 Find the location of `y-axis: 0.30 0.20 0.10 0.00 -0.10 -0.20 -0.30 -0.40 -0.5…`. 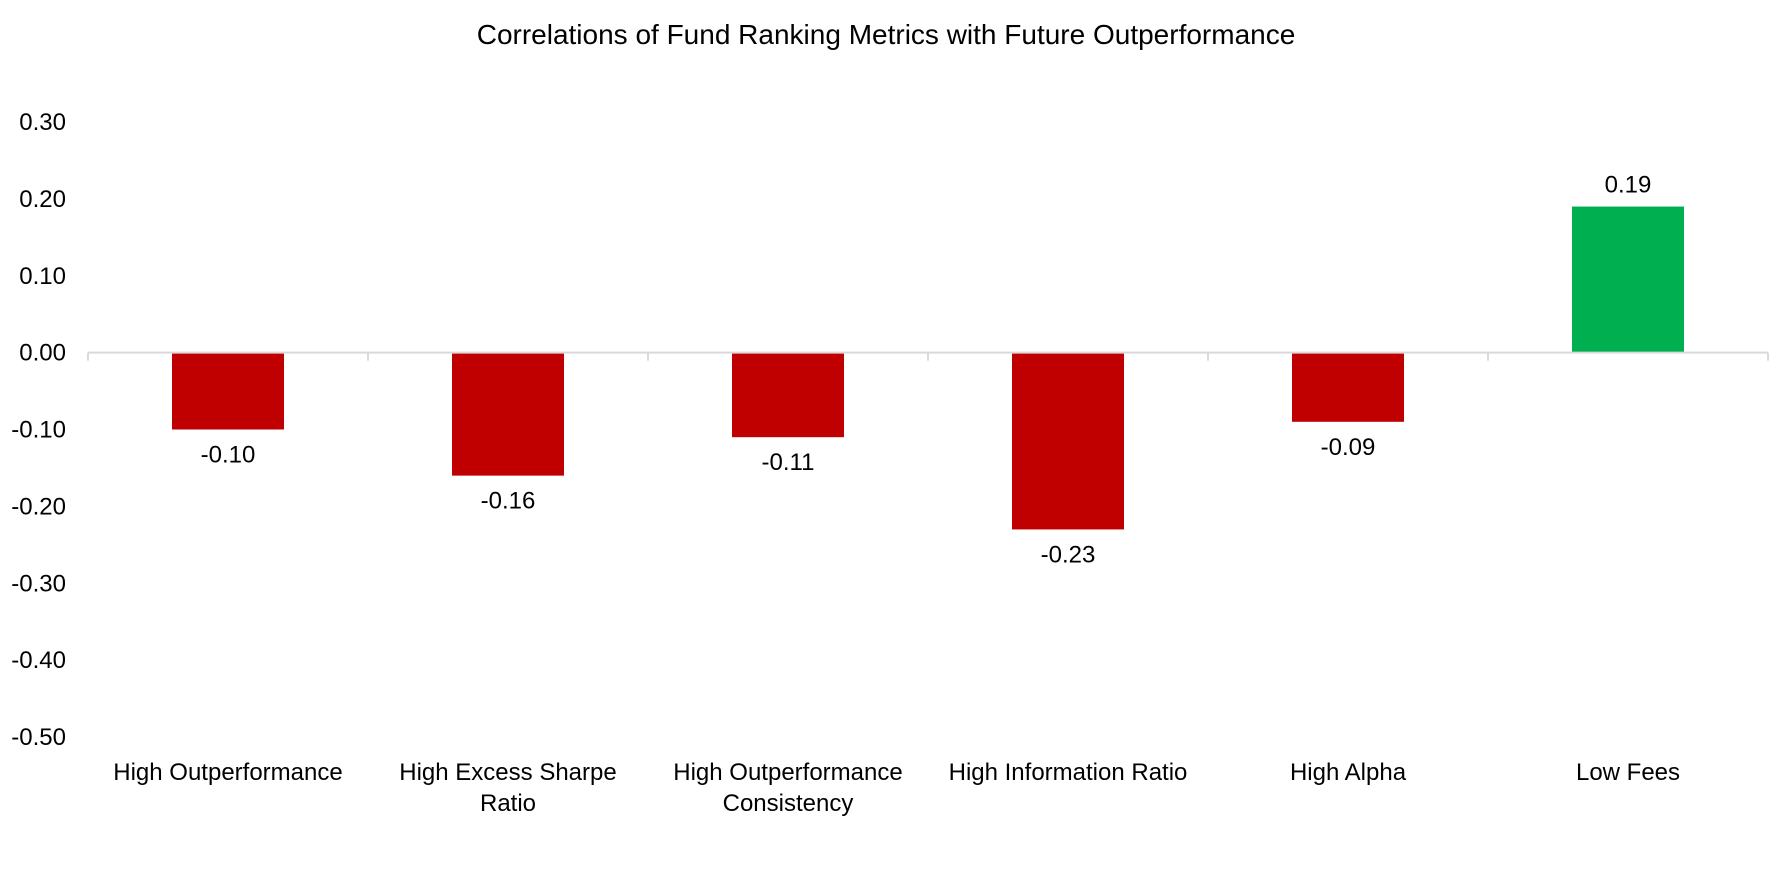

y-axis: 0.30 0.20 0.10 0.00 -0.10 -0.20 -0.30 -0.40 -0.5… is located at coordinates (38, 430).